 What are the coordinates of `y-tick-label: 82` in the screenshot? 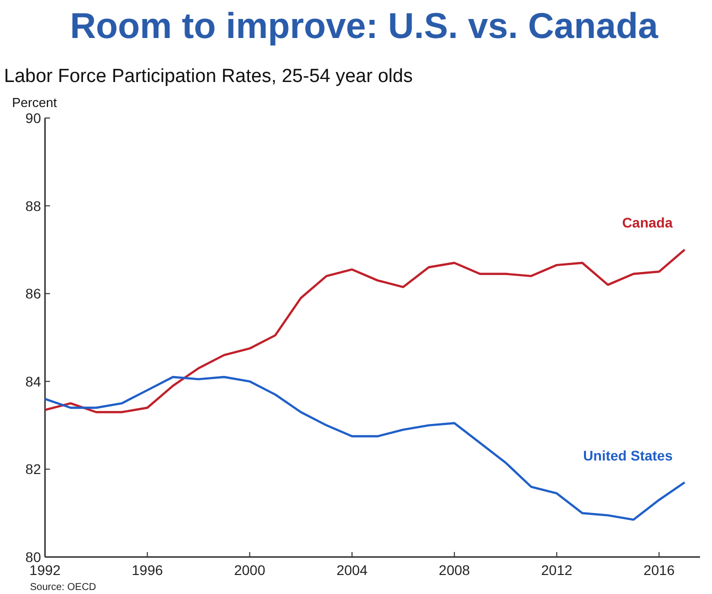 It's located at (33, 469).